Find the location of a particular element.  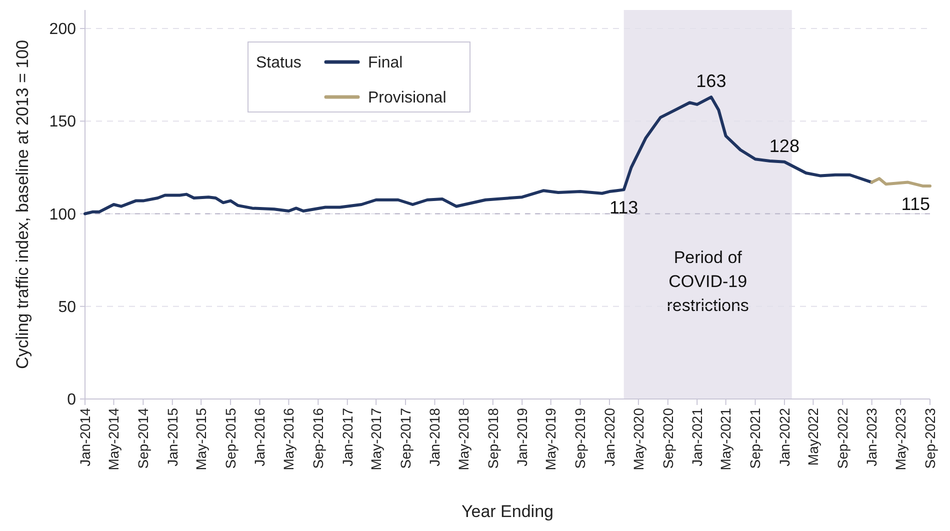

x-tick-label: May-2023 is located at coordinates (900, 439).